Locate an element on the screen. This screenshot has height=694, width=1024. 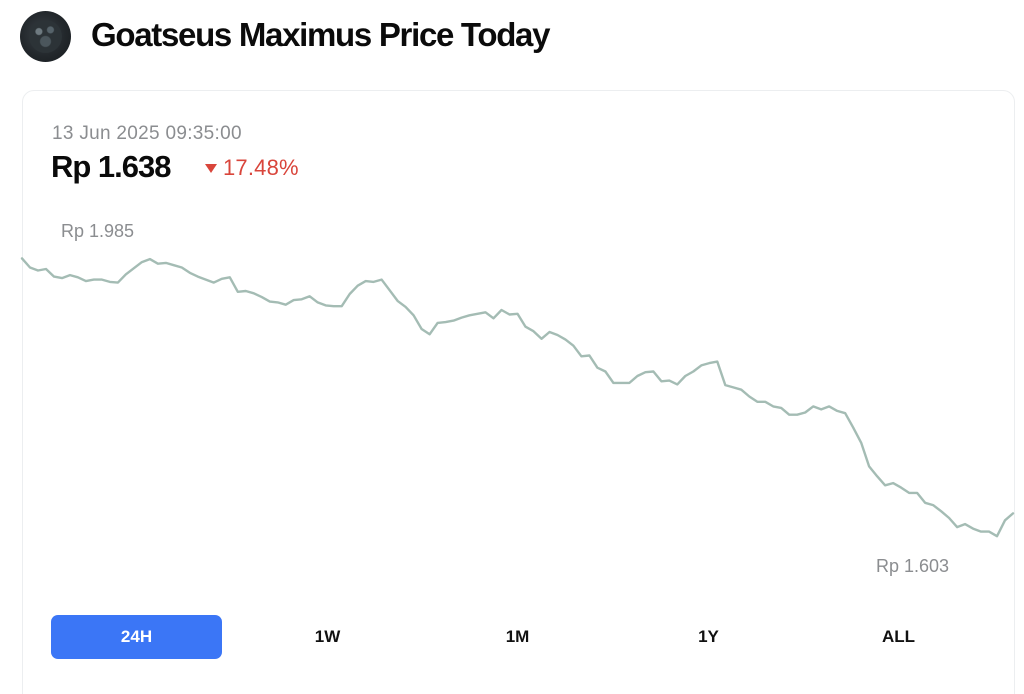
price-change: 17.48% is located at coordinates (252, 168).